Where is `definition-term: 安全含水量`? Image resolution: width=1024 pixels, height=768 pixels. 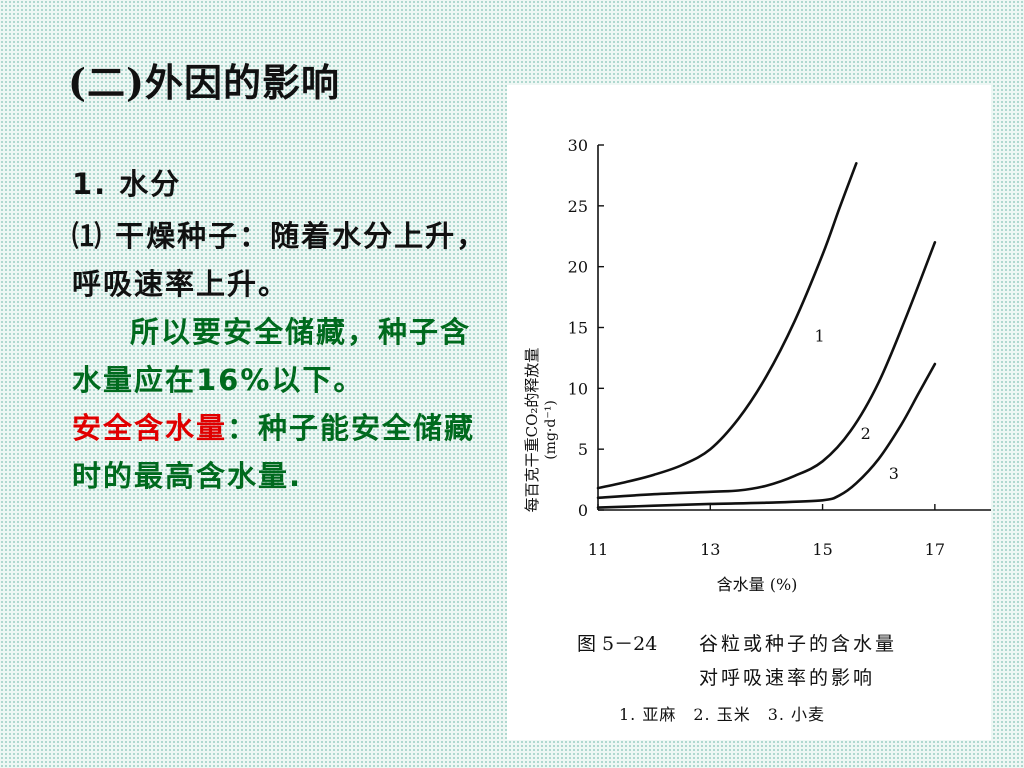
definition-term: 安全含水量 is located at coordinates (150, 428).